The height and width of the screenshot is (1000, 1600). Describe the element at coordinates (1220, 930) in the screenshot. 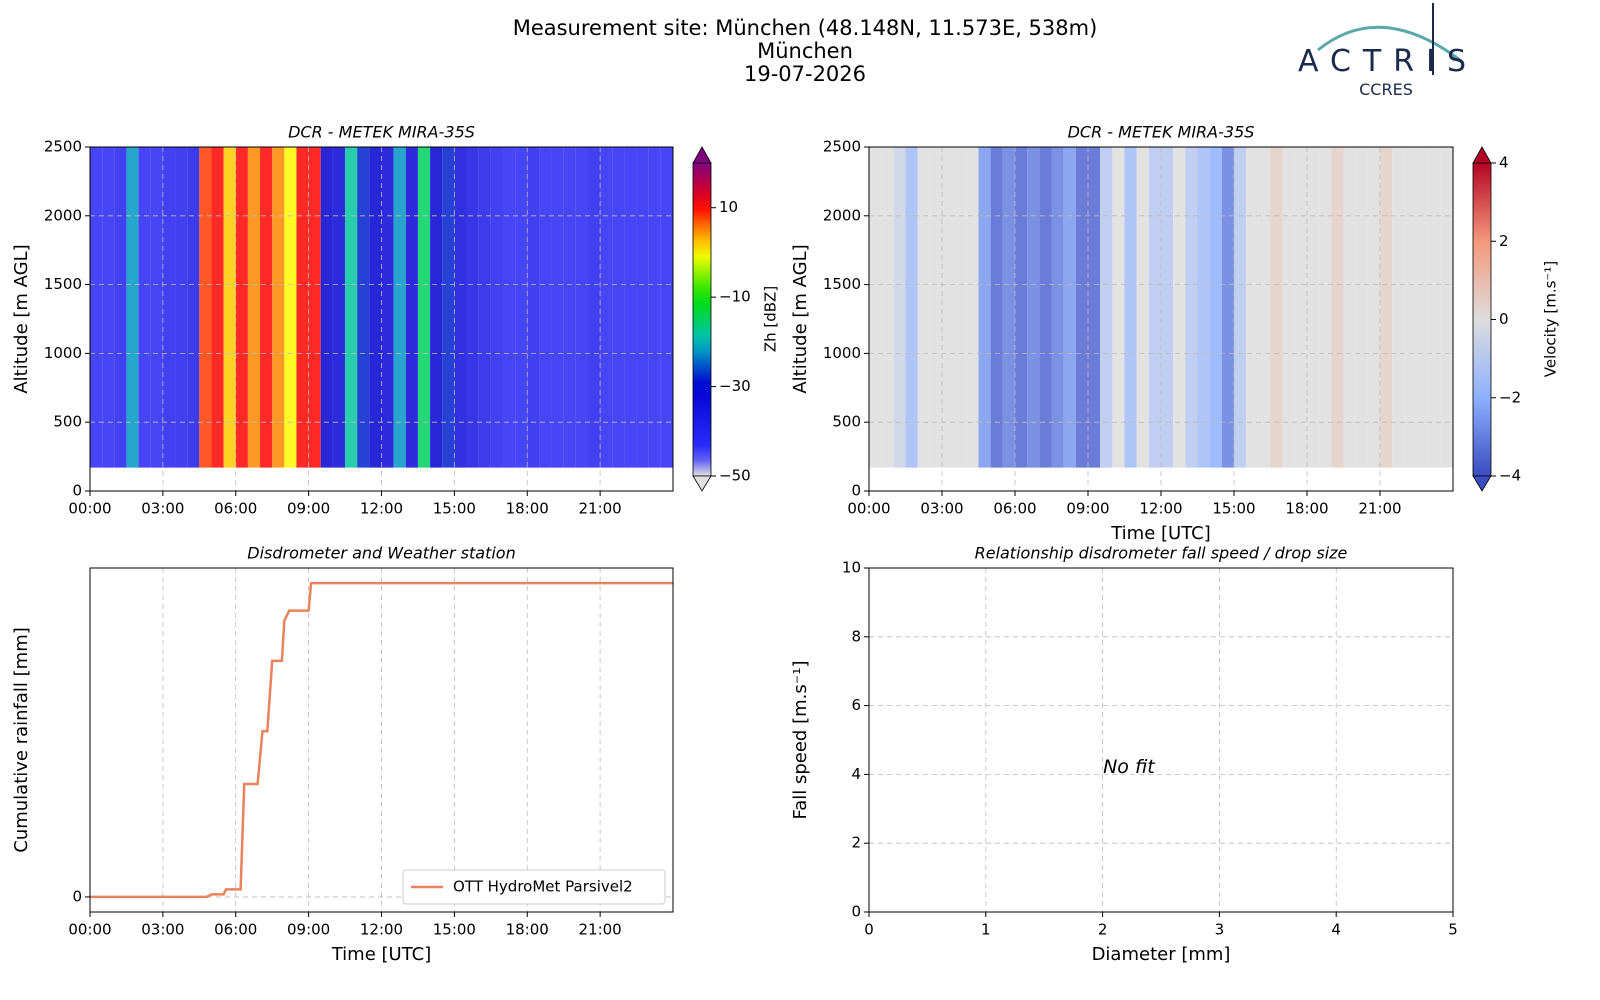

I see `x-tick-label: 3` at that location.